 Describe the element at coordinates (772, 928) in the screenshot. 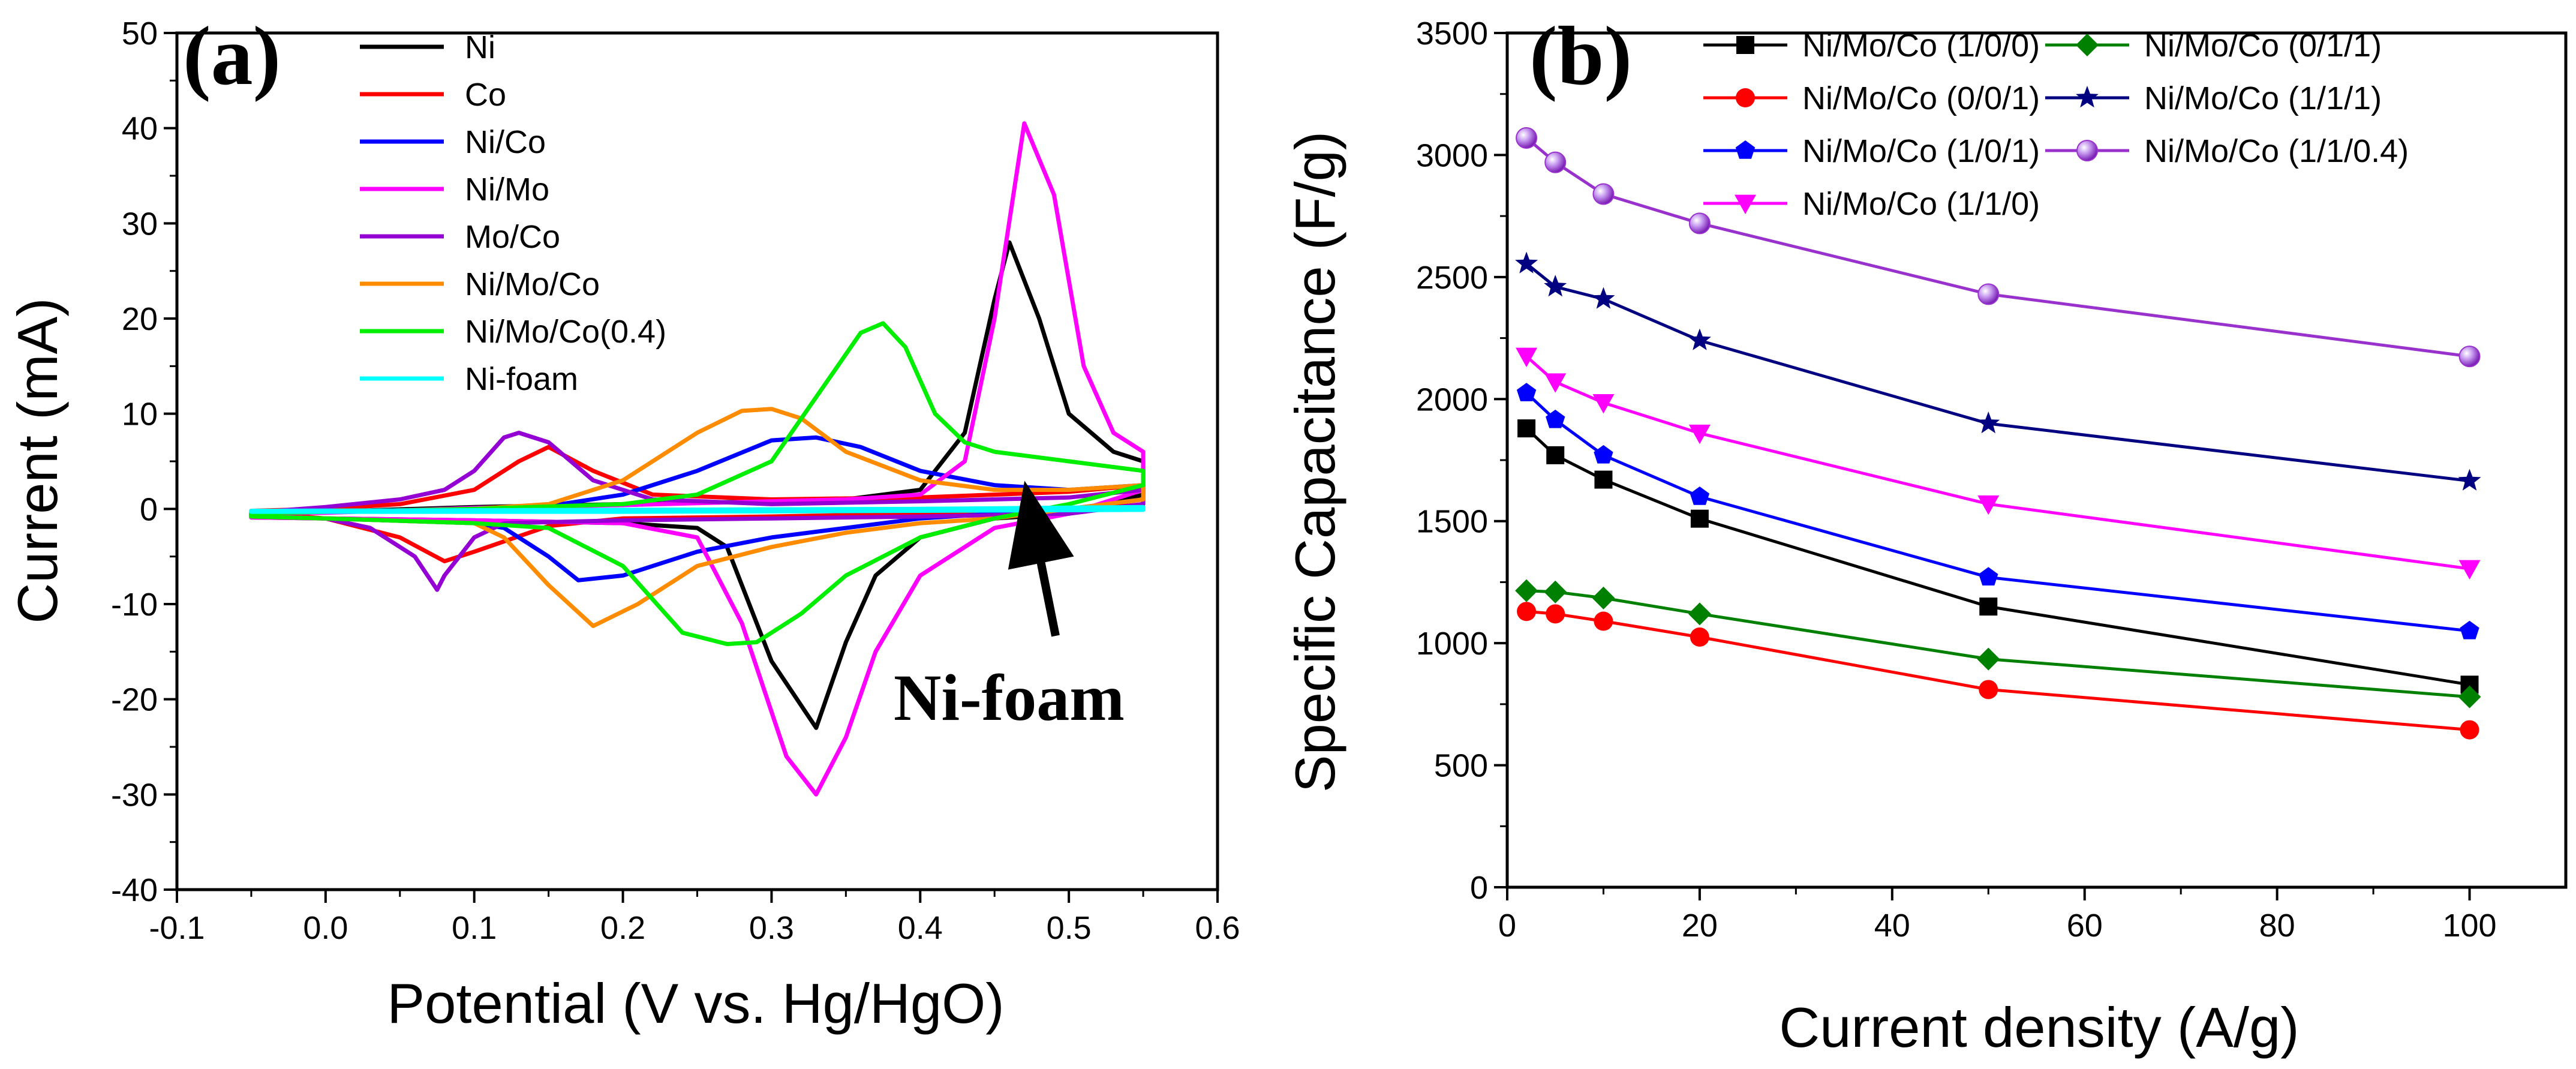

I see `panel-a-x-tick-label: 0.3` at that location.